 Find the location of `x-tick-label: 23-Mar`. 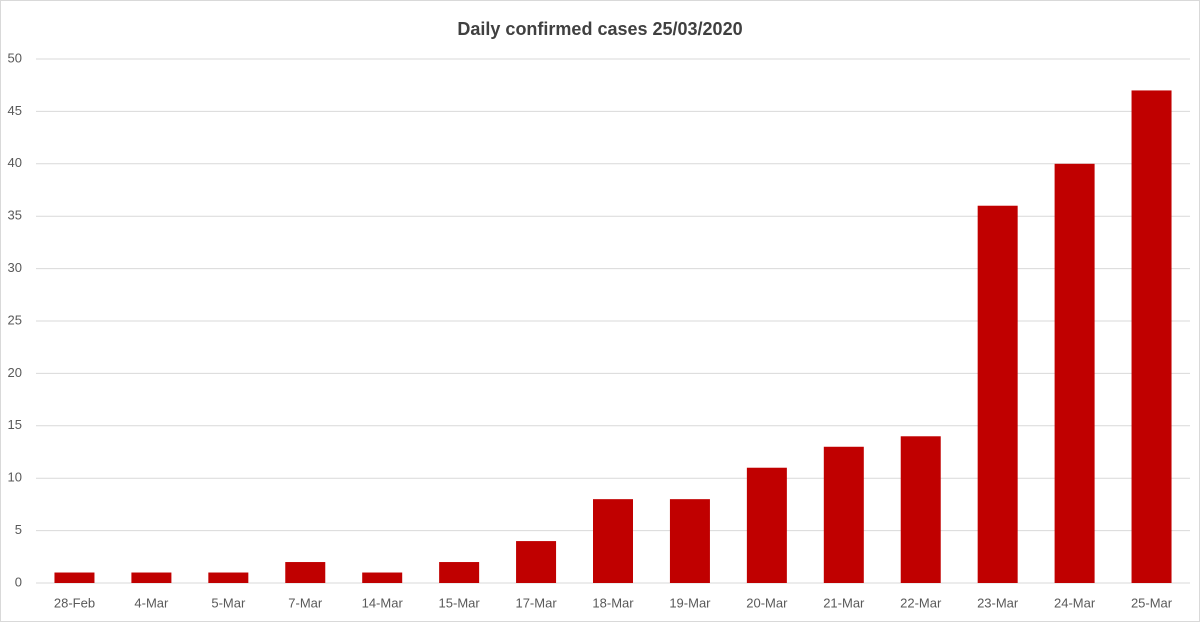

x-tick-label: 23-Mar is located at coordinates (998, 602).